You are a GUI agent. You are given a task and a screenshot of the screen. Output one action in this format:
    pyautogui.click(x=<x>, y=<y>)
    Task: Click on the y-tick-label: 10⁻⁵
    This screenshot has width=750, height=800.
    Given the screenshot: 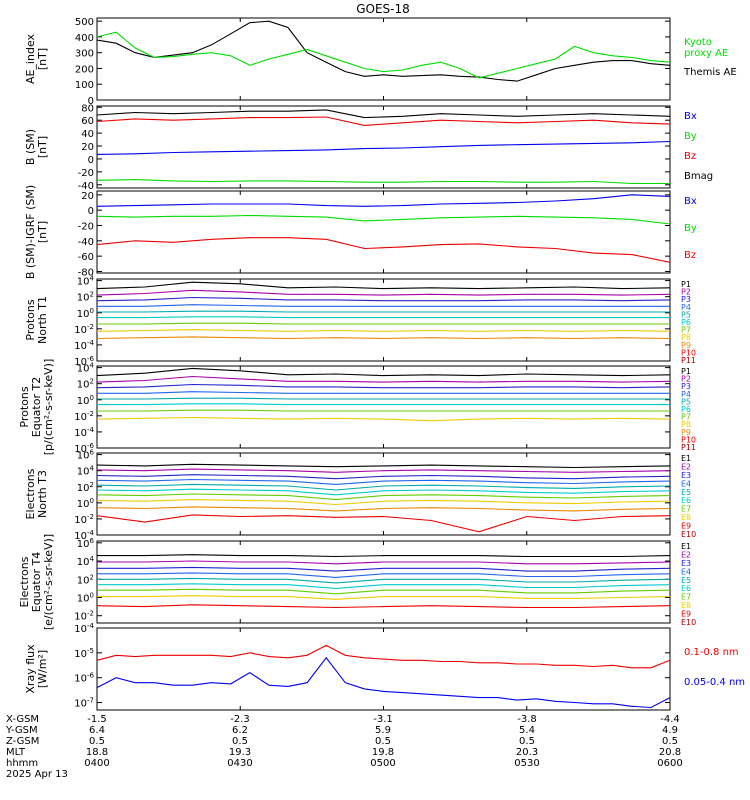 What is the action you would take?
    pyautogui.click(x=84, y=653)
    